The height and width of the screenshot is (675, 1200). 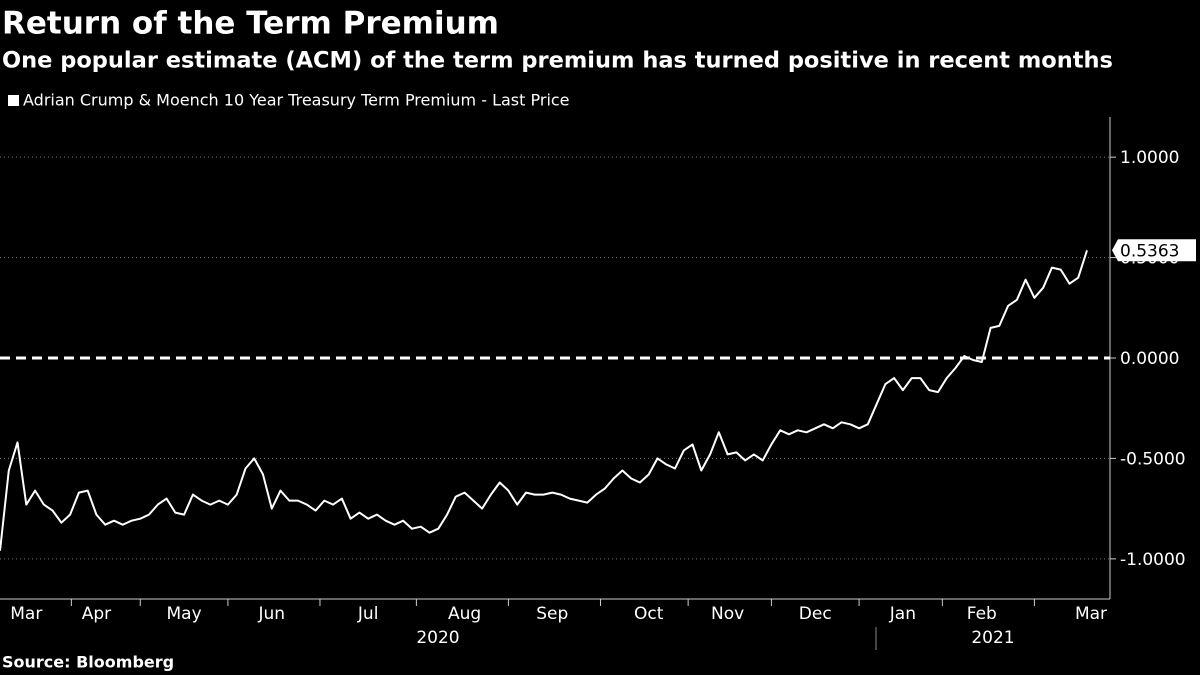 I want to click on x-tick-label: Jul, so click(x=368, y=614).